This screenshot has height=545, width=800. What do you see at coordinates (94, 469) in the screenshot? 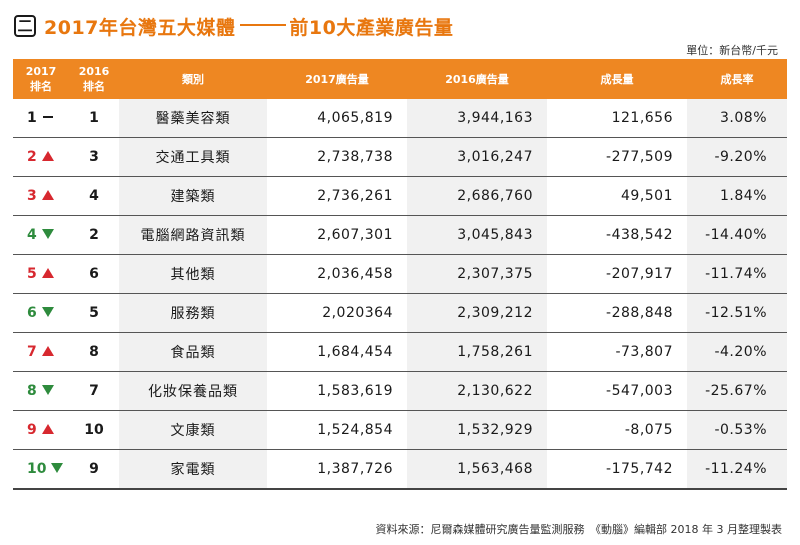
I see `rank-2016-cell: 9` at bounding box center [94, 469].